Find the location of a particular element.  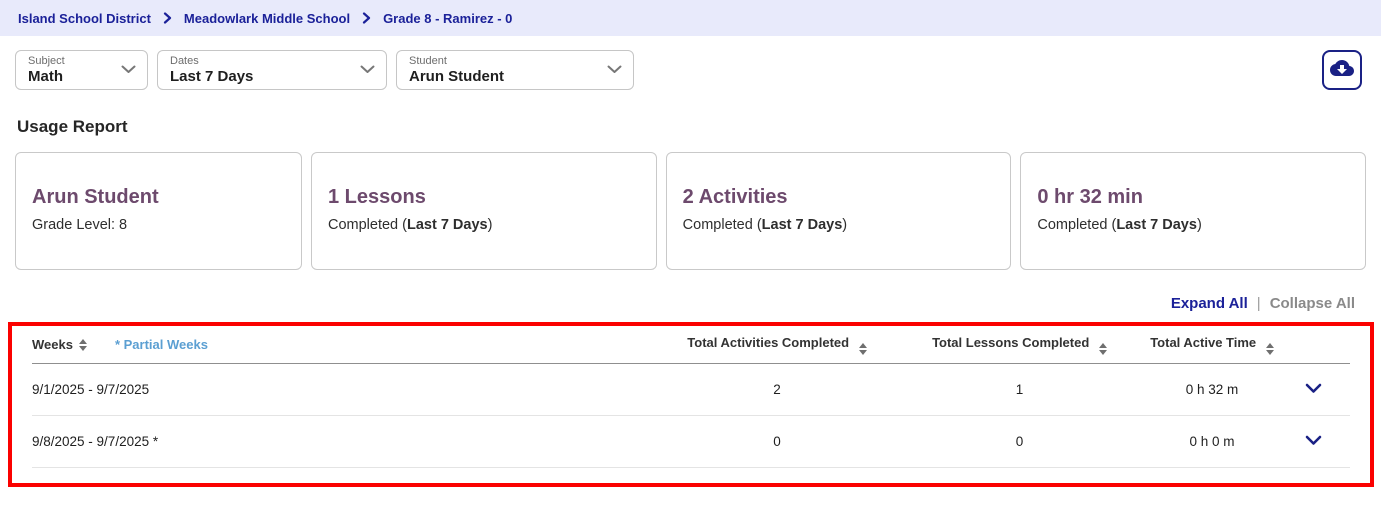

card-title: 2 Activities is located at coordinates (735, 197).